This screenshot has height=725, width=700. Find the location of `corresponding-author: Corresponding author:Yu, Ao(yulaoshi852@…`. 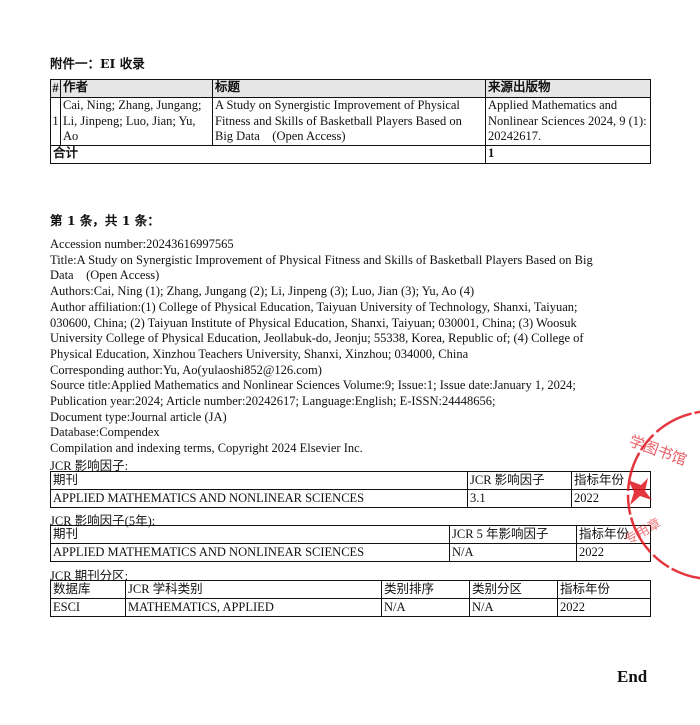

corresponding-author: Corresponding author:Yu, Ao(yulaoshi852@… is located at coordinates (186, 369).